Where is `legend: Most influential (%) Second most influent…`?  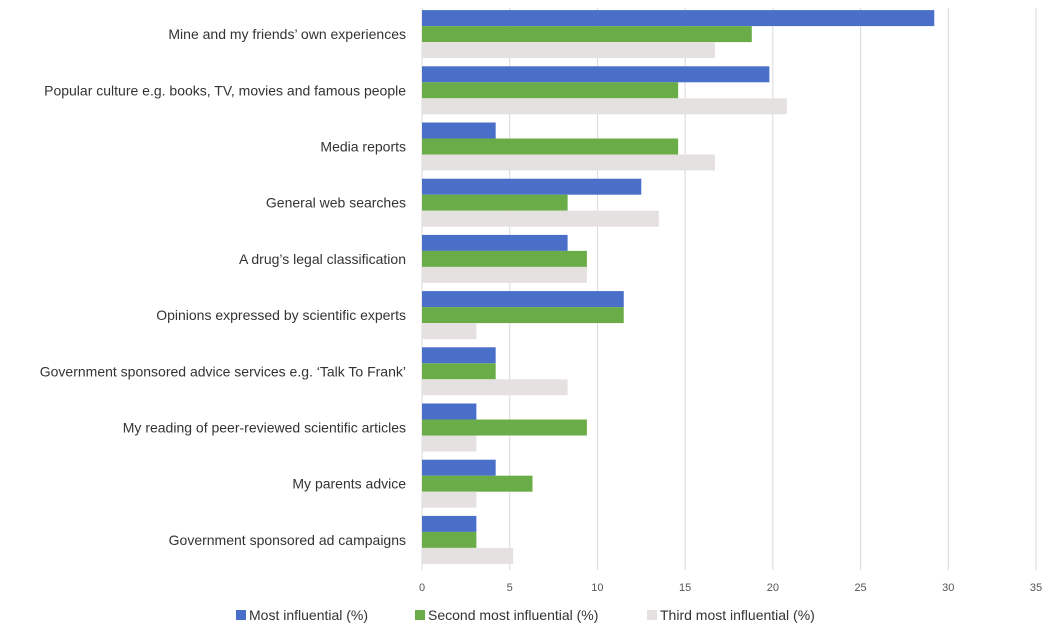 legend: Most influential (%) Second most influent… is located at coordinates (525, 615).